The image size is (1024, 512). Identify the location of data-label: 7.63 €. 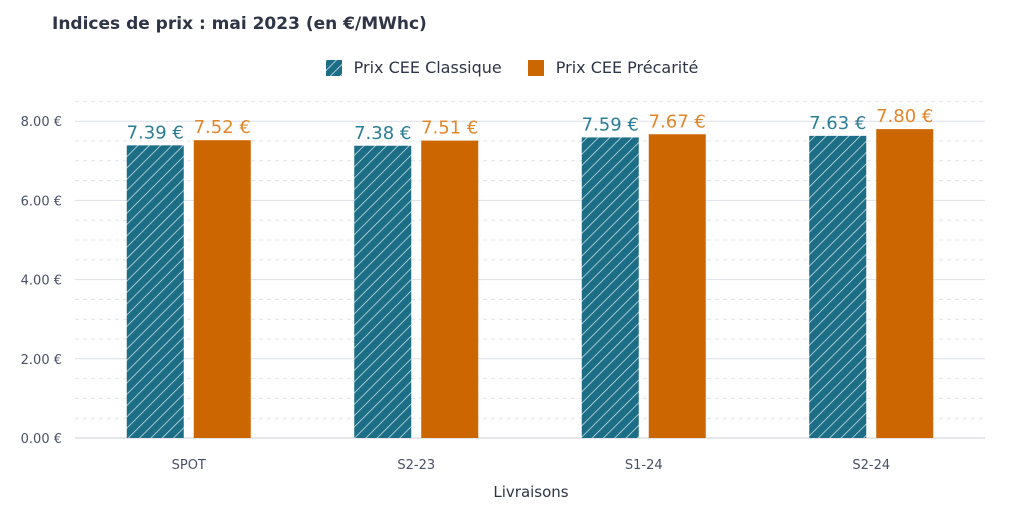
(837, 123).